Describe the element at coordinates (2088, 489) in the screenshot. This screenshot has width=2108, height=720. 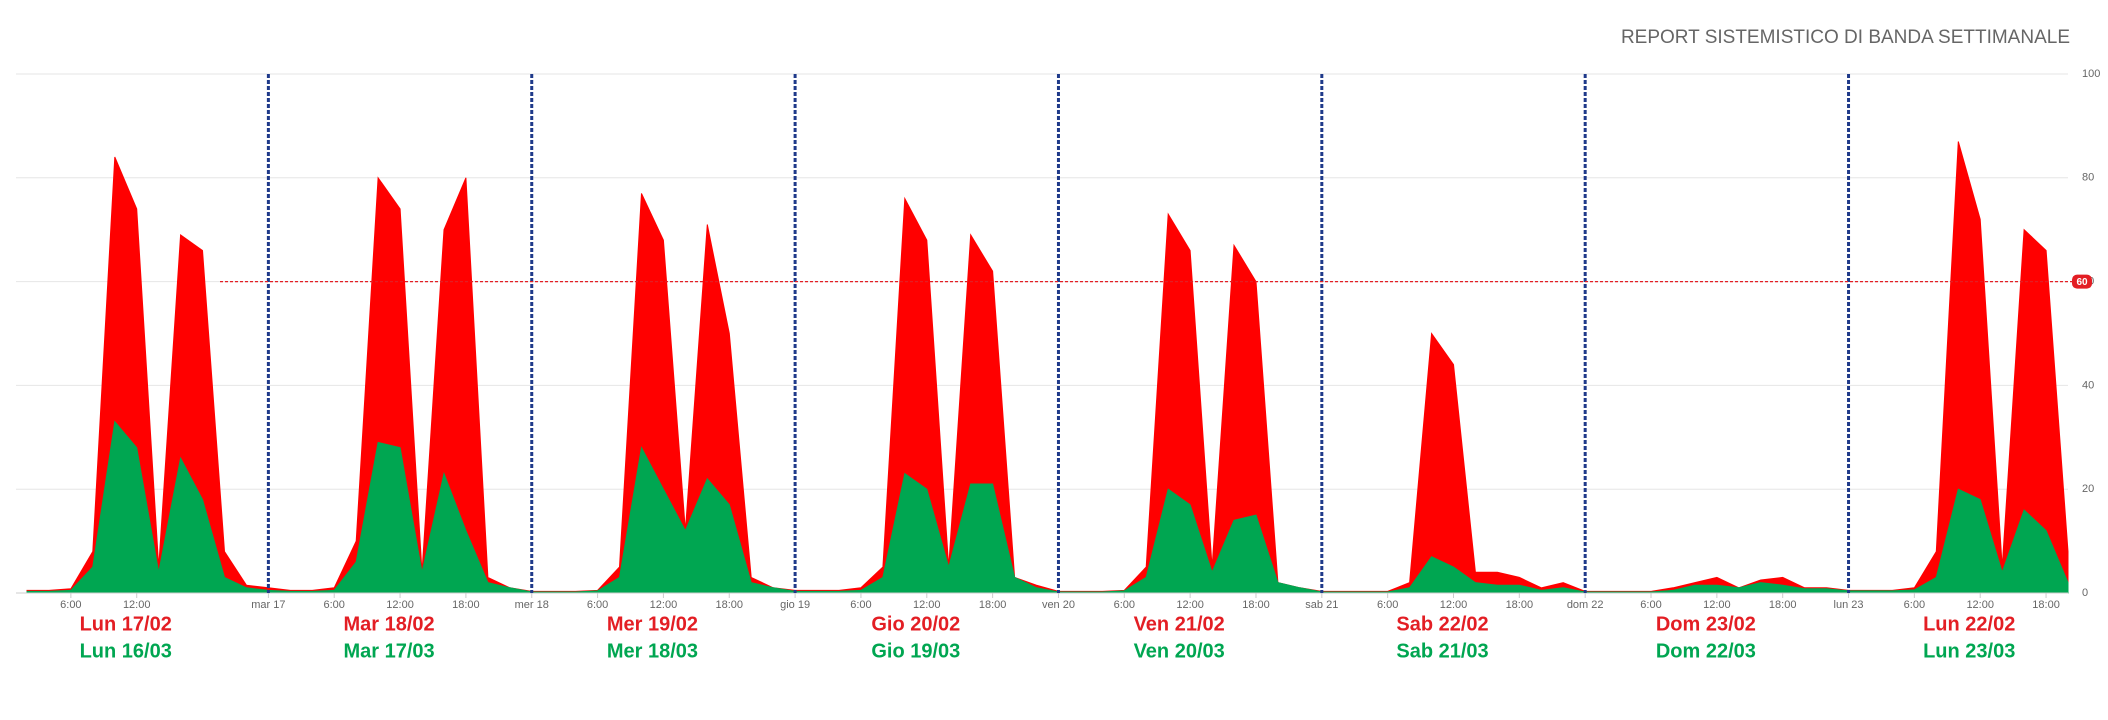
I see `y-tick-label: 20` at that location.